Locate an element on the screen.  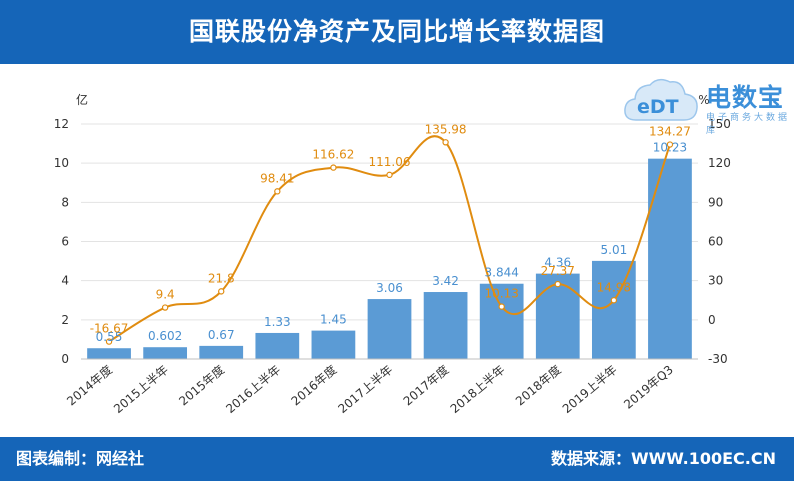
line-value-label: 9.4 is located at coordinates (165, 295).